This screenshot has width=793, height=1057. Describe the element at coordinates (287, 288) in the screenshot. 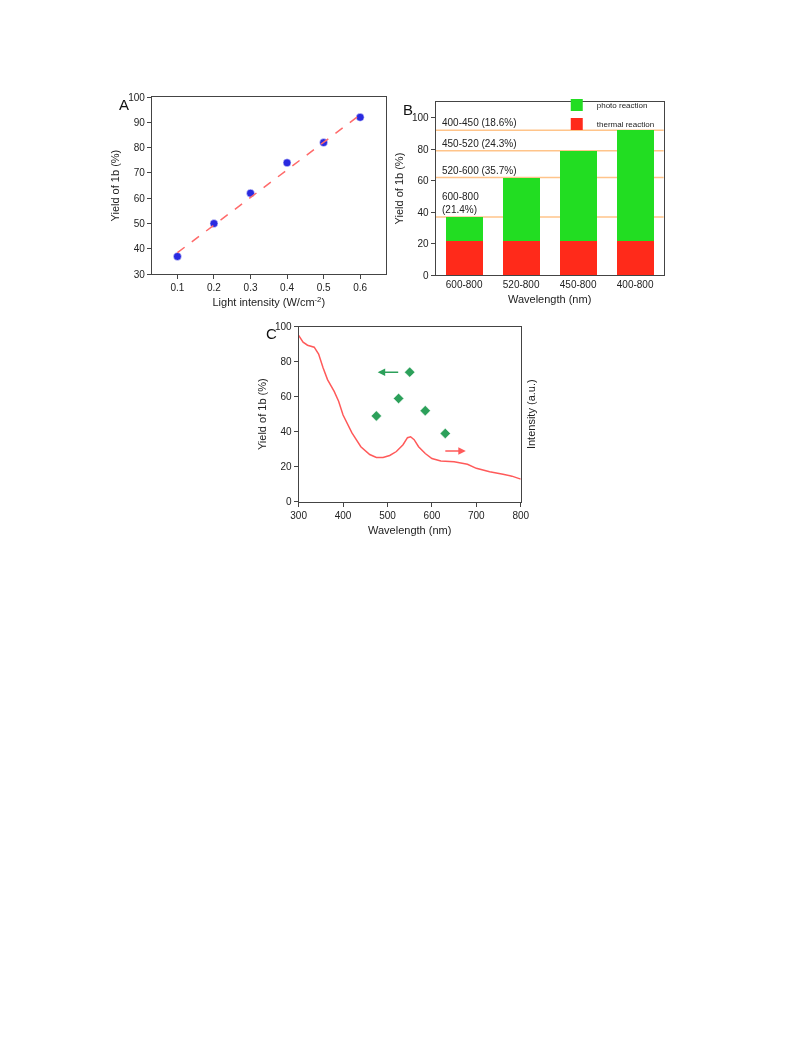

I see `x-tick-label: 0.4` at that location.